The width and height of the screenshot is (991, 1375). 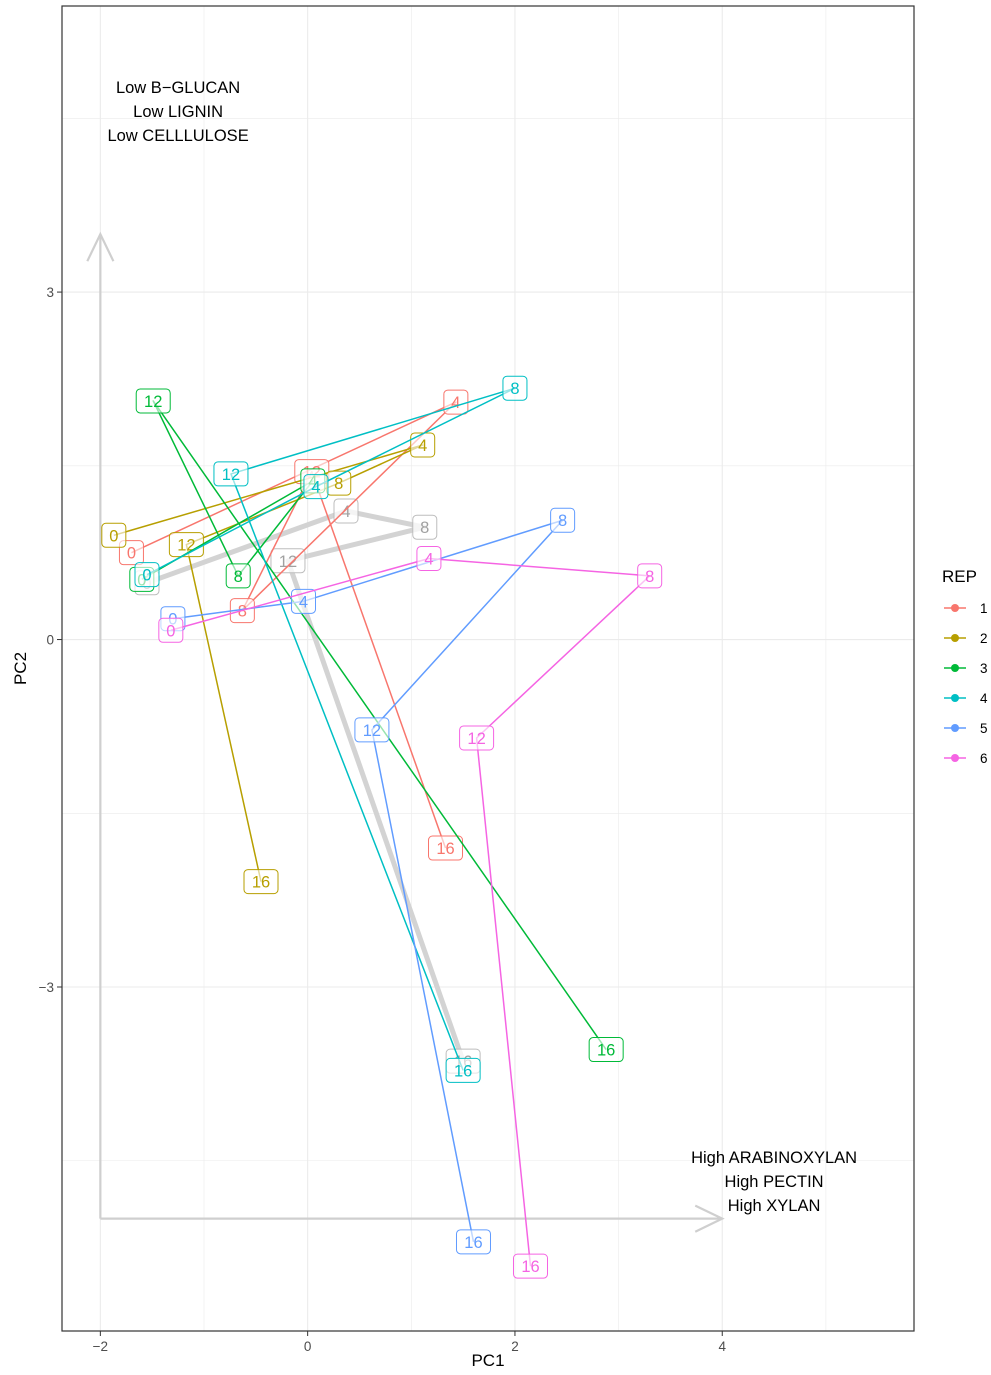 What do you see at coordinates (965, 666) in the screenshot?
I see `legend: REP 1 2 3 4 5 6` at bounding box center [965, 666].